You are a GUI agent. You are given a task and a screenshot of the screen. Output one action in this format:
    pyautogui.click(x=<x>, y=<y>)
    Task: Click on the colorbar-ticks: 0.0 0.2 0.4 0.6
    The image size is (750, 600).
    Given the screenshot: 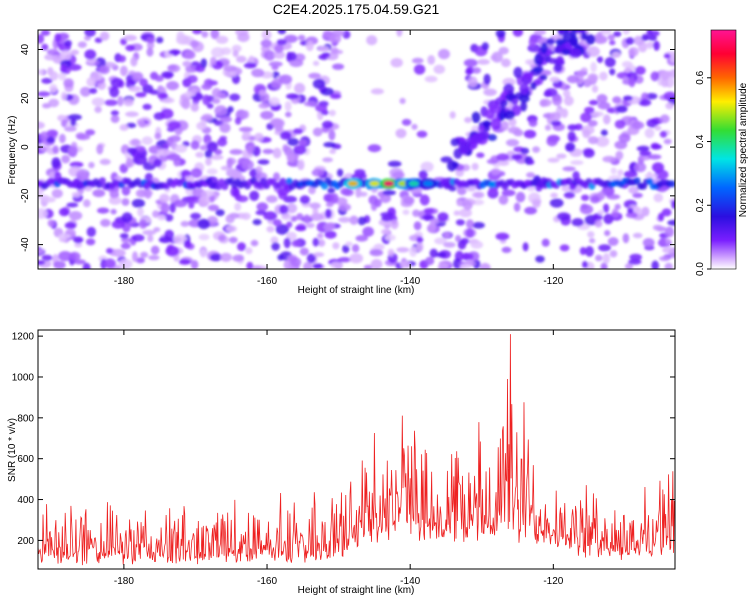 What is the action you would take?
    pyautogui.click(x=703, y=173)
    